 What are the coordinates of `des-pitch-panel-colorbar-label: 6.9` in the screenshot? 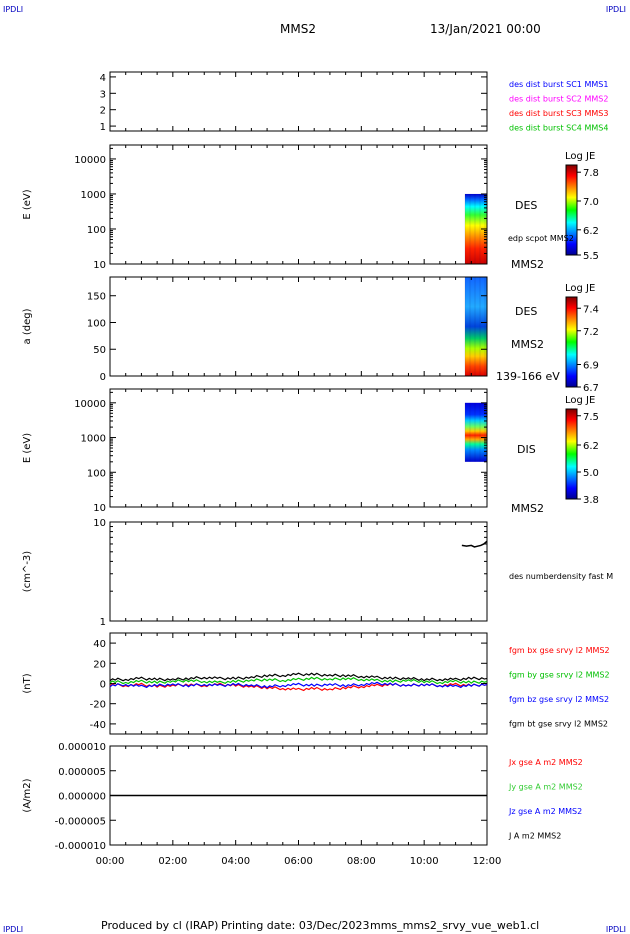 It's located at (591, 366).